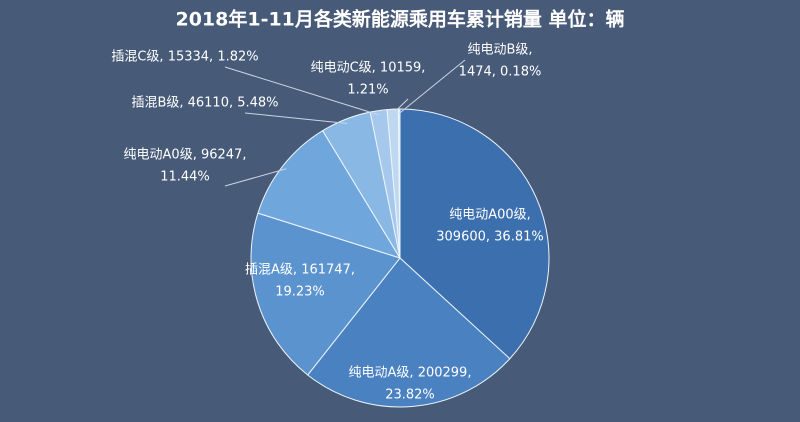 The image size is (800, 422). I want to click on data-label: 插混A级, 161747,, so click(300, 270).